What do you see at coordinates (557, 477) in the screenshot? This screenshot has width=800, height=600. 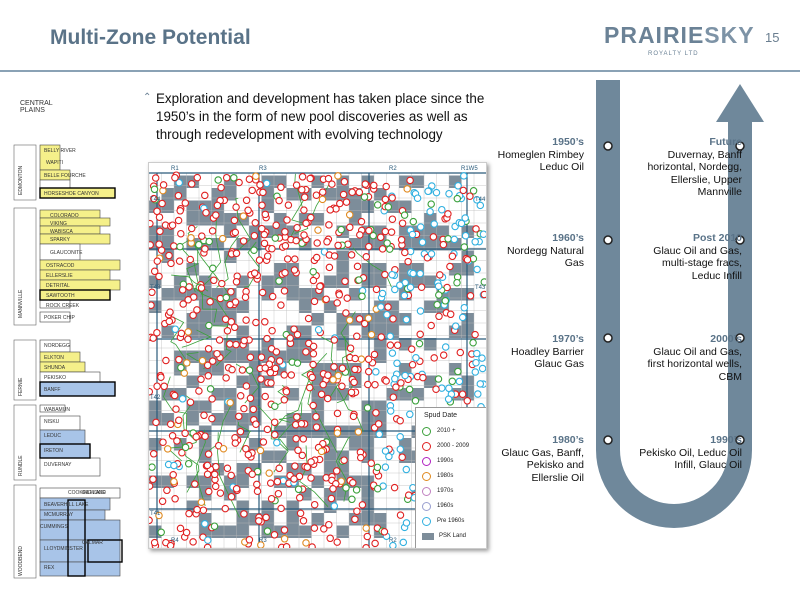 I see `era-text: Ellerslie Oil` at bounding box center [557, 477].